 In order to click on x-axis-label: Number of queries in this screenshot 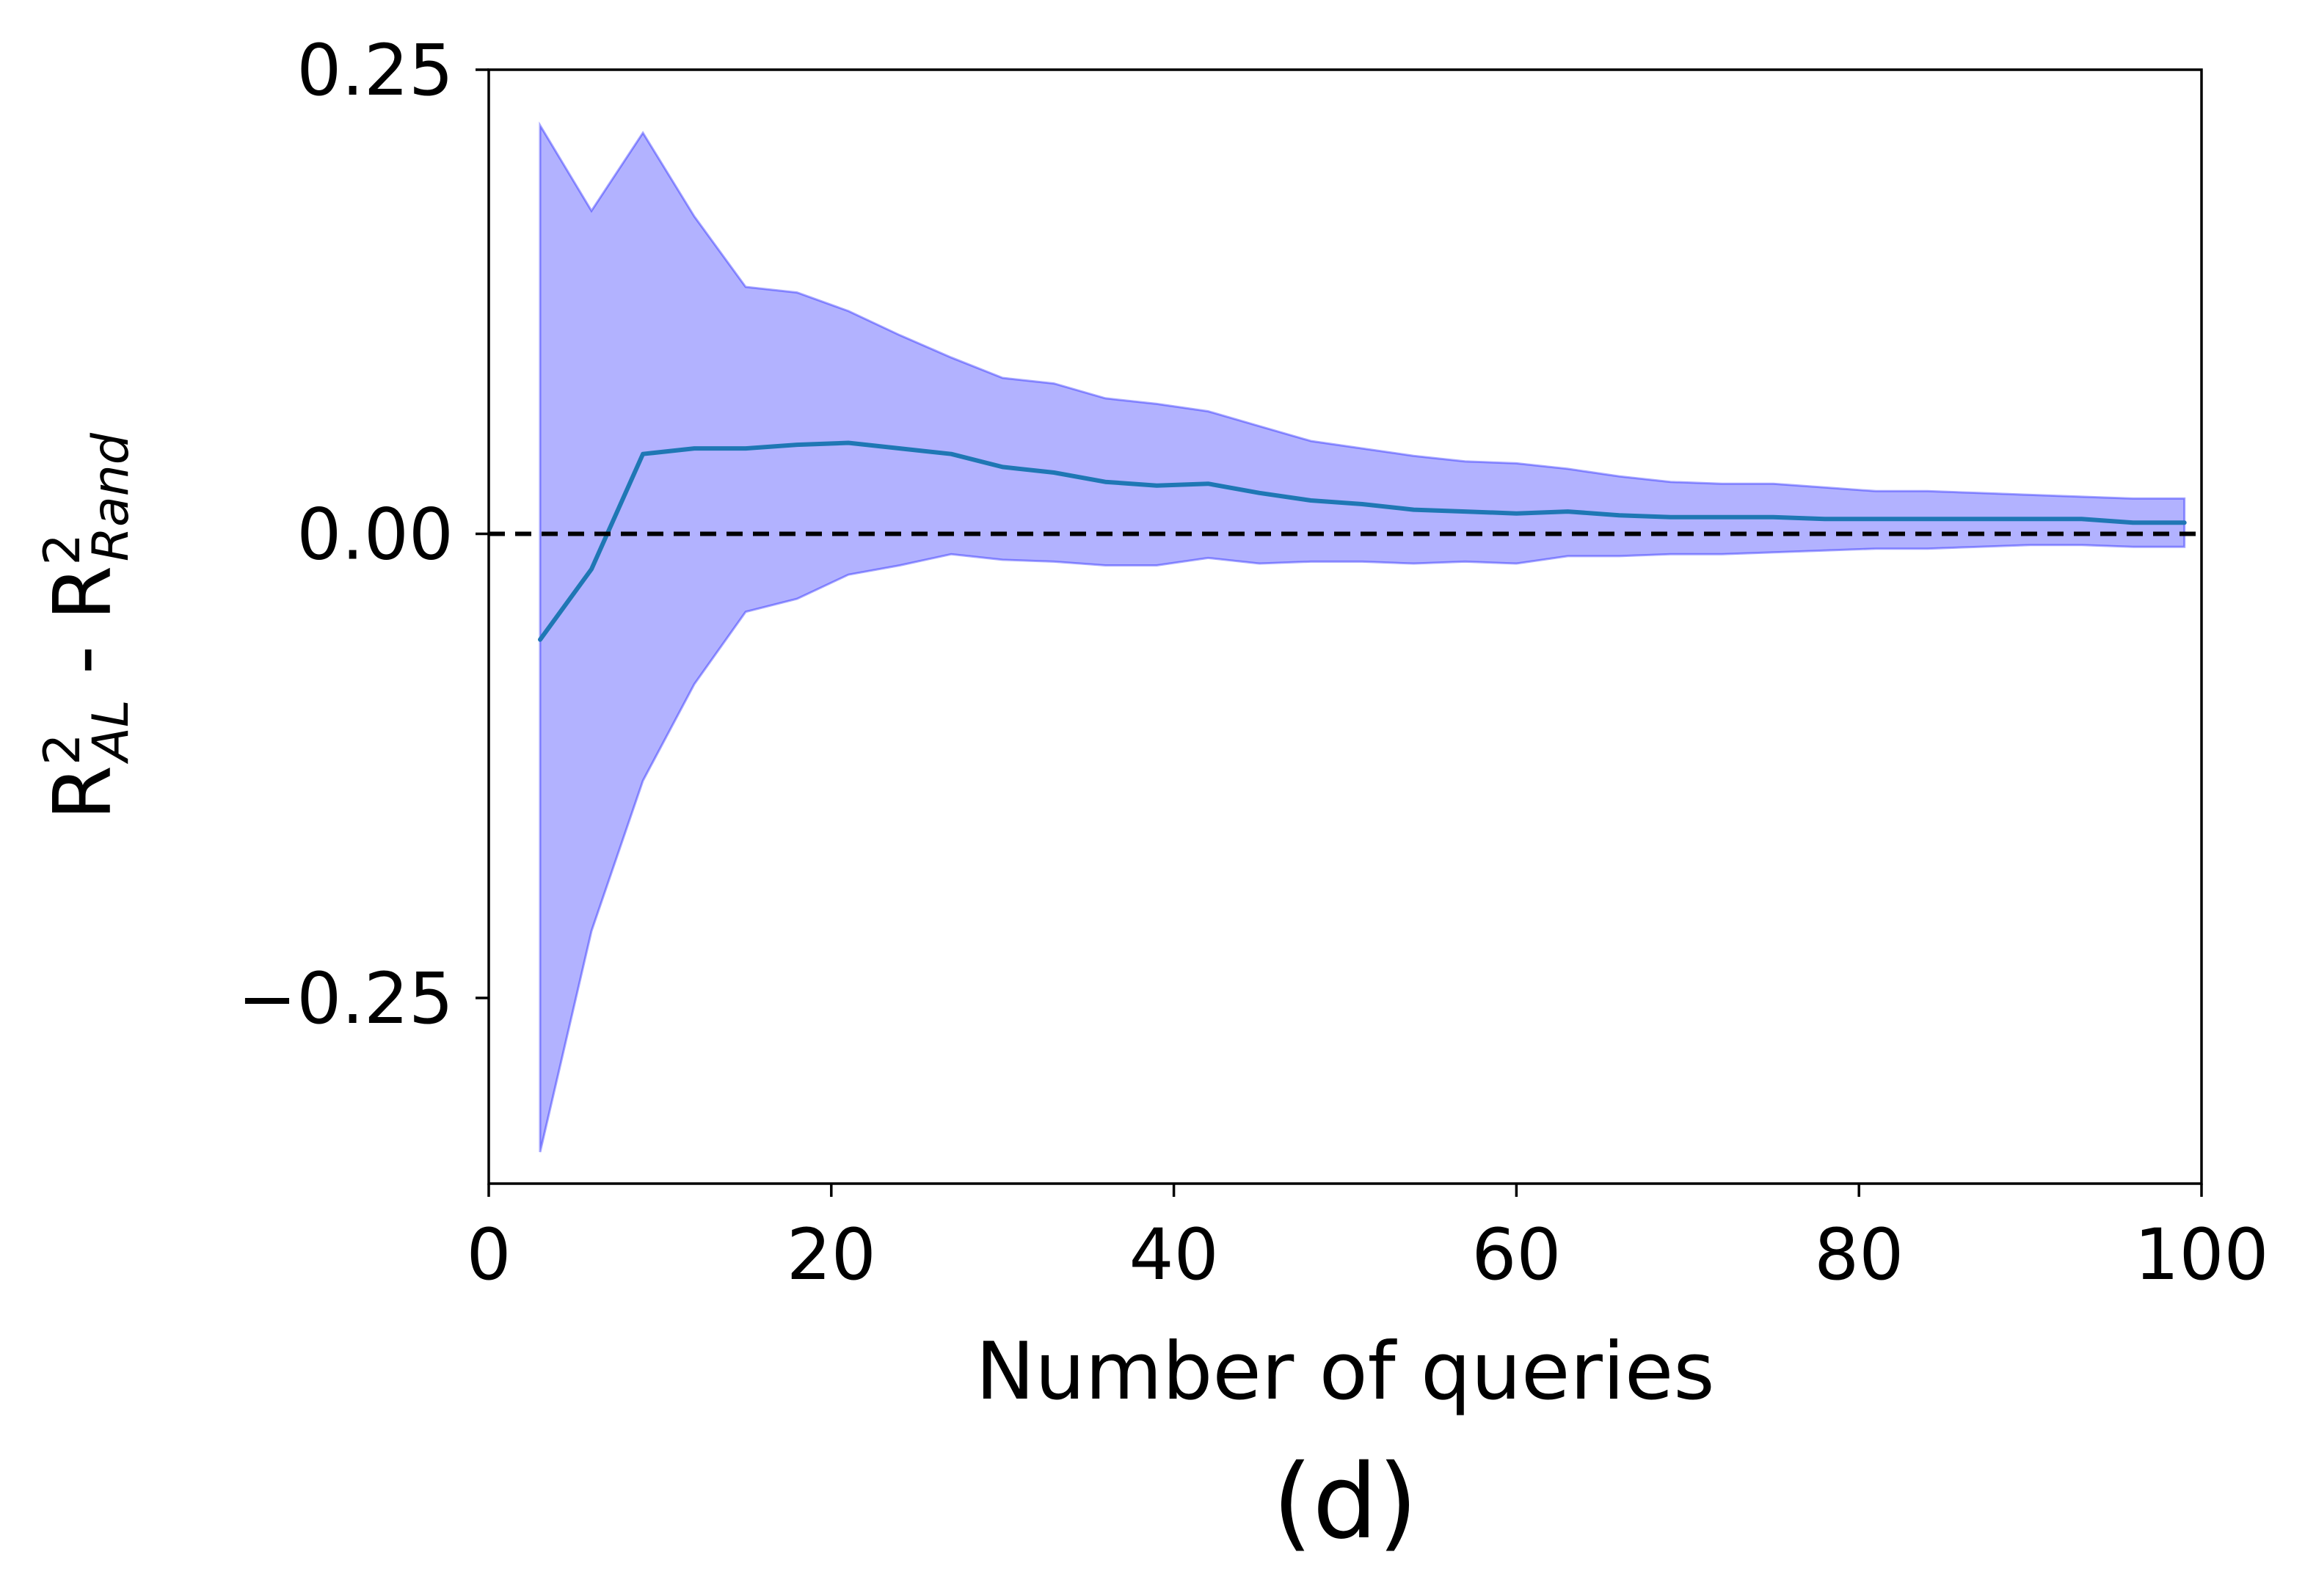, I will do `click(1344, 1372)`.